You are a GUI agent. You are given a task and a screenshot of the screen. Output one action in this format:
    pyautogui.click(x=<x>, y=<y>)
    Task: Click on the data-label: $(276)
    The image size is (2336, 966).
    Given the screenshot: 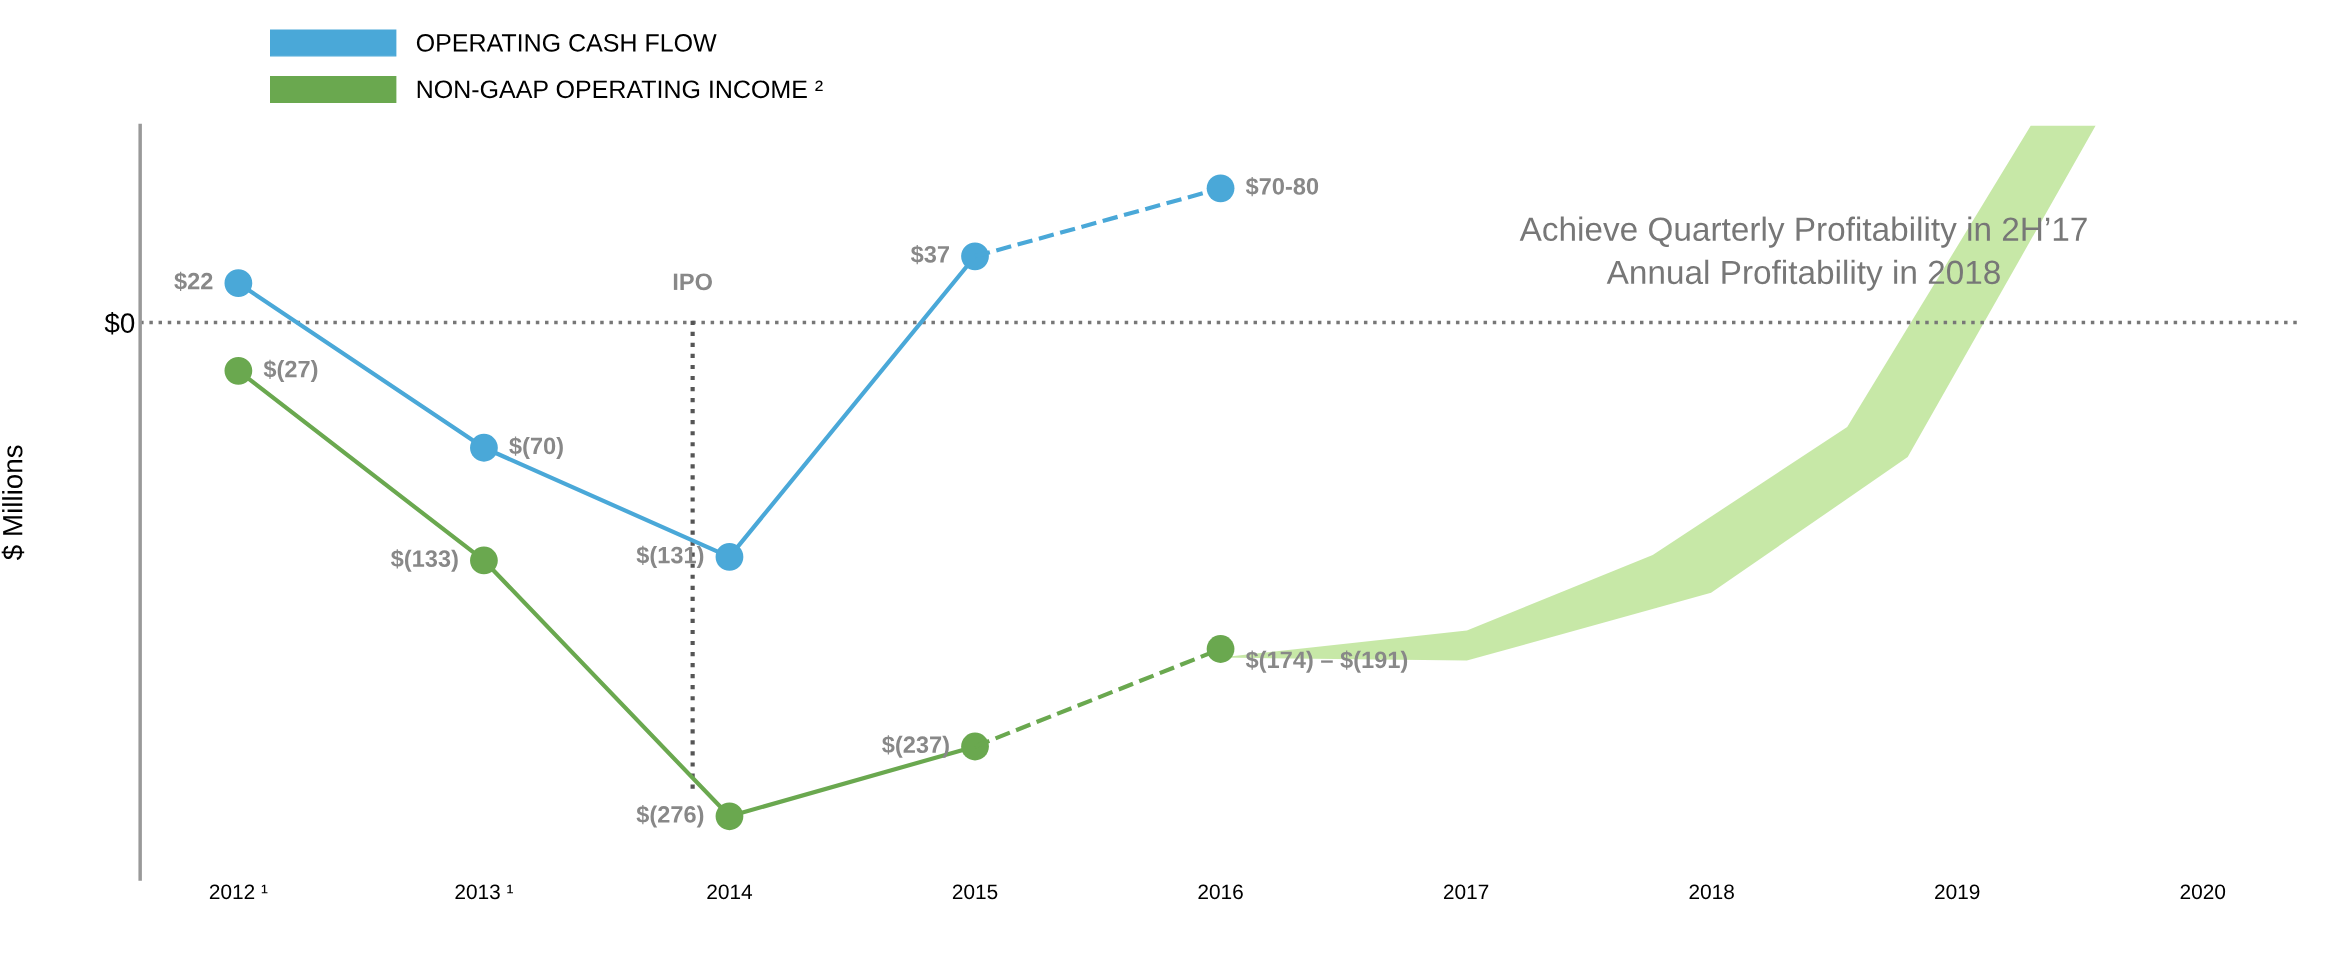 What is the action you would take?
    pyautogui.click(x=670, y=816)
    